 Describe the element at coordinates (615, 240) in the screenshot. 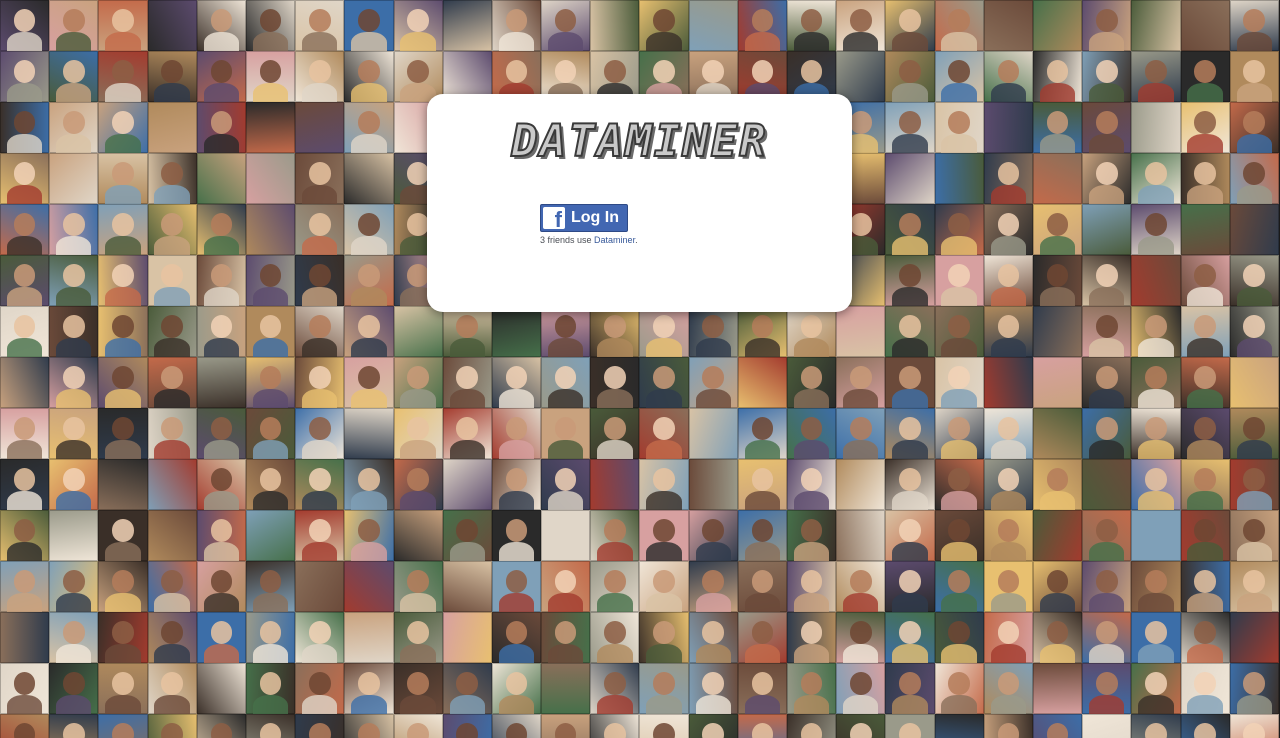

I see `dataminer-app-link: Dataminer` at that location.